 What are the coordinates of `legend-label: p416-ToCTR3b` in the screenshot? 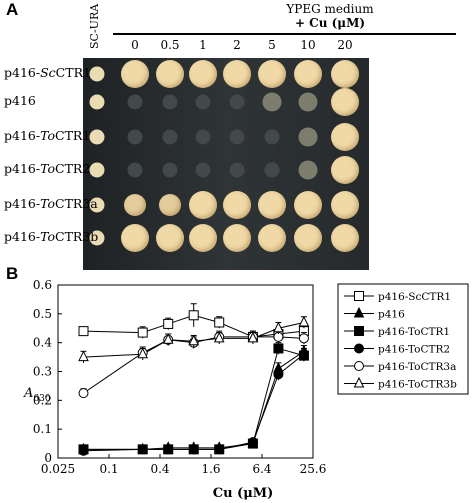 It's located at (417, 385).